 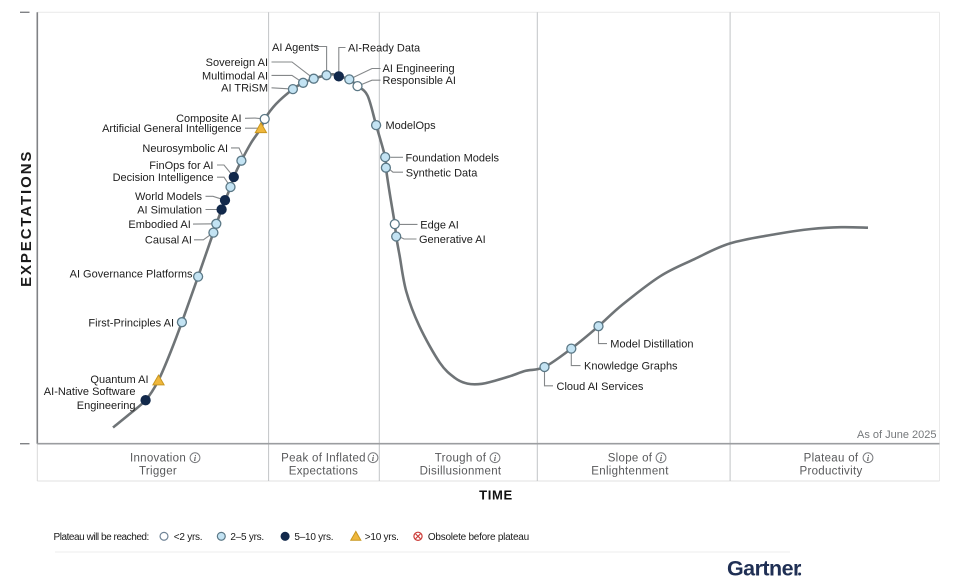 What do you see at coordinates (185, 149) in the screenshot?
I see `svg-text: Neurosymbolic AI` at bounding box center [185, 149].